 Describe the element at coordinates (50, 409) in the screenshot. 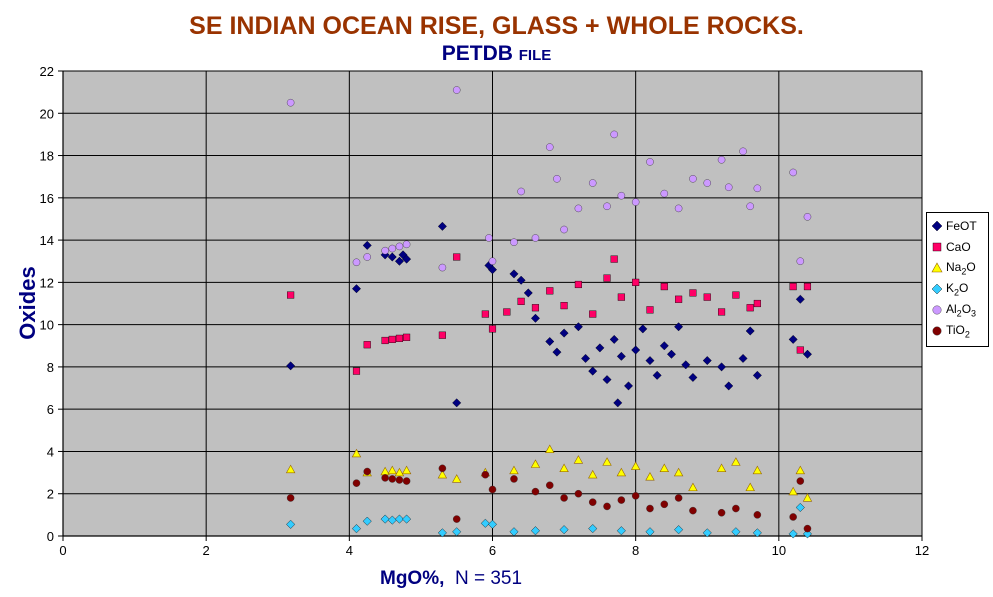

I see `y-tick-label: 6` at that location.